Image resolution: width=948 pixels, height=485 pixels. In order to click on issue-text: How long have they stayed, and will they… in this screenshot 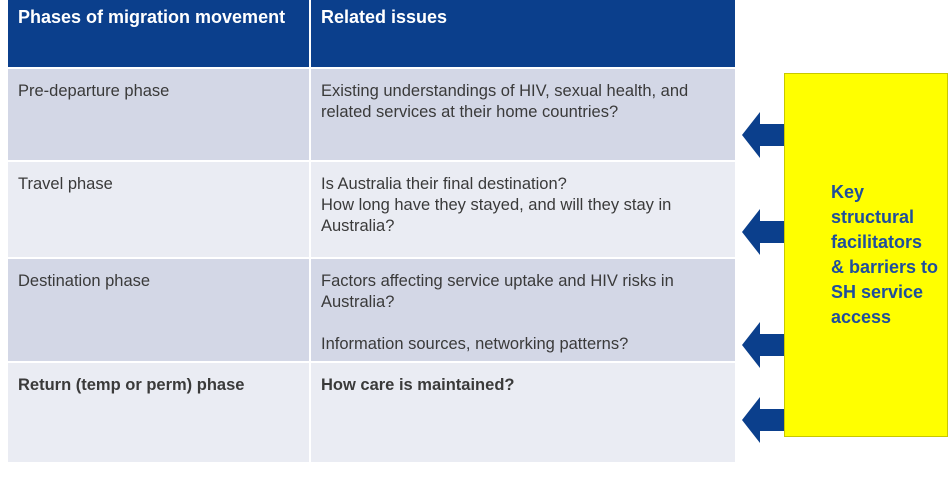, I will do `click(496, 215)`.